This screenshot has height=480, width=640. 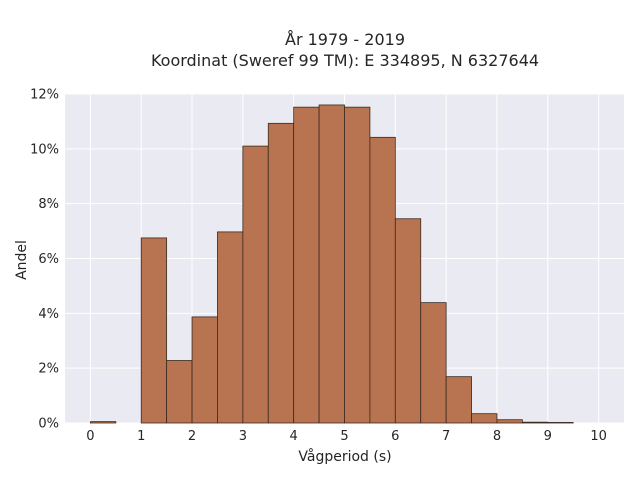 What do you see at coordinates (548, 436) in the screenshot?
I see `x-tick-label: 9` at bounding box center [548, 436].